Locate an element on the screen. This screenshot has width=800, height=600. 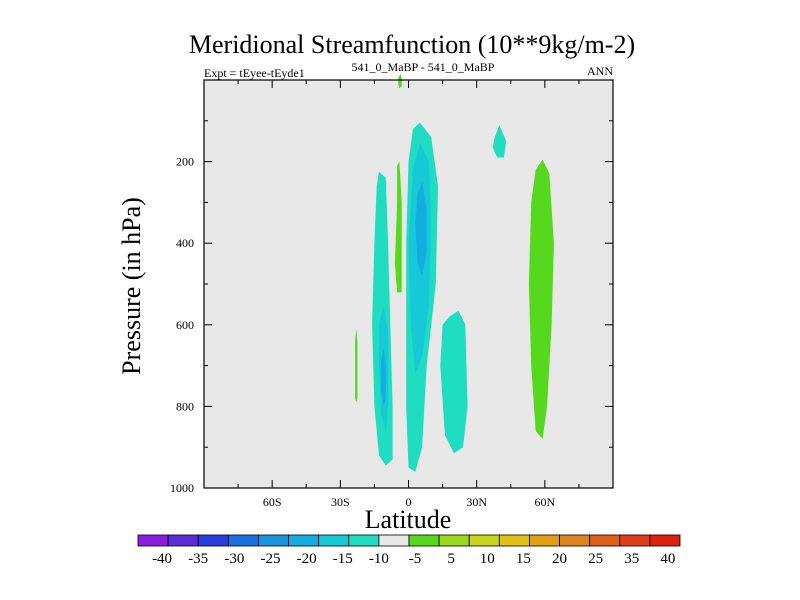
colorbar-labels: -40 -35 -30 -25 -20 -15 -10 -5 5 10 15 20 25 35 40 is located at coordinates (413, 559).